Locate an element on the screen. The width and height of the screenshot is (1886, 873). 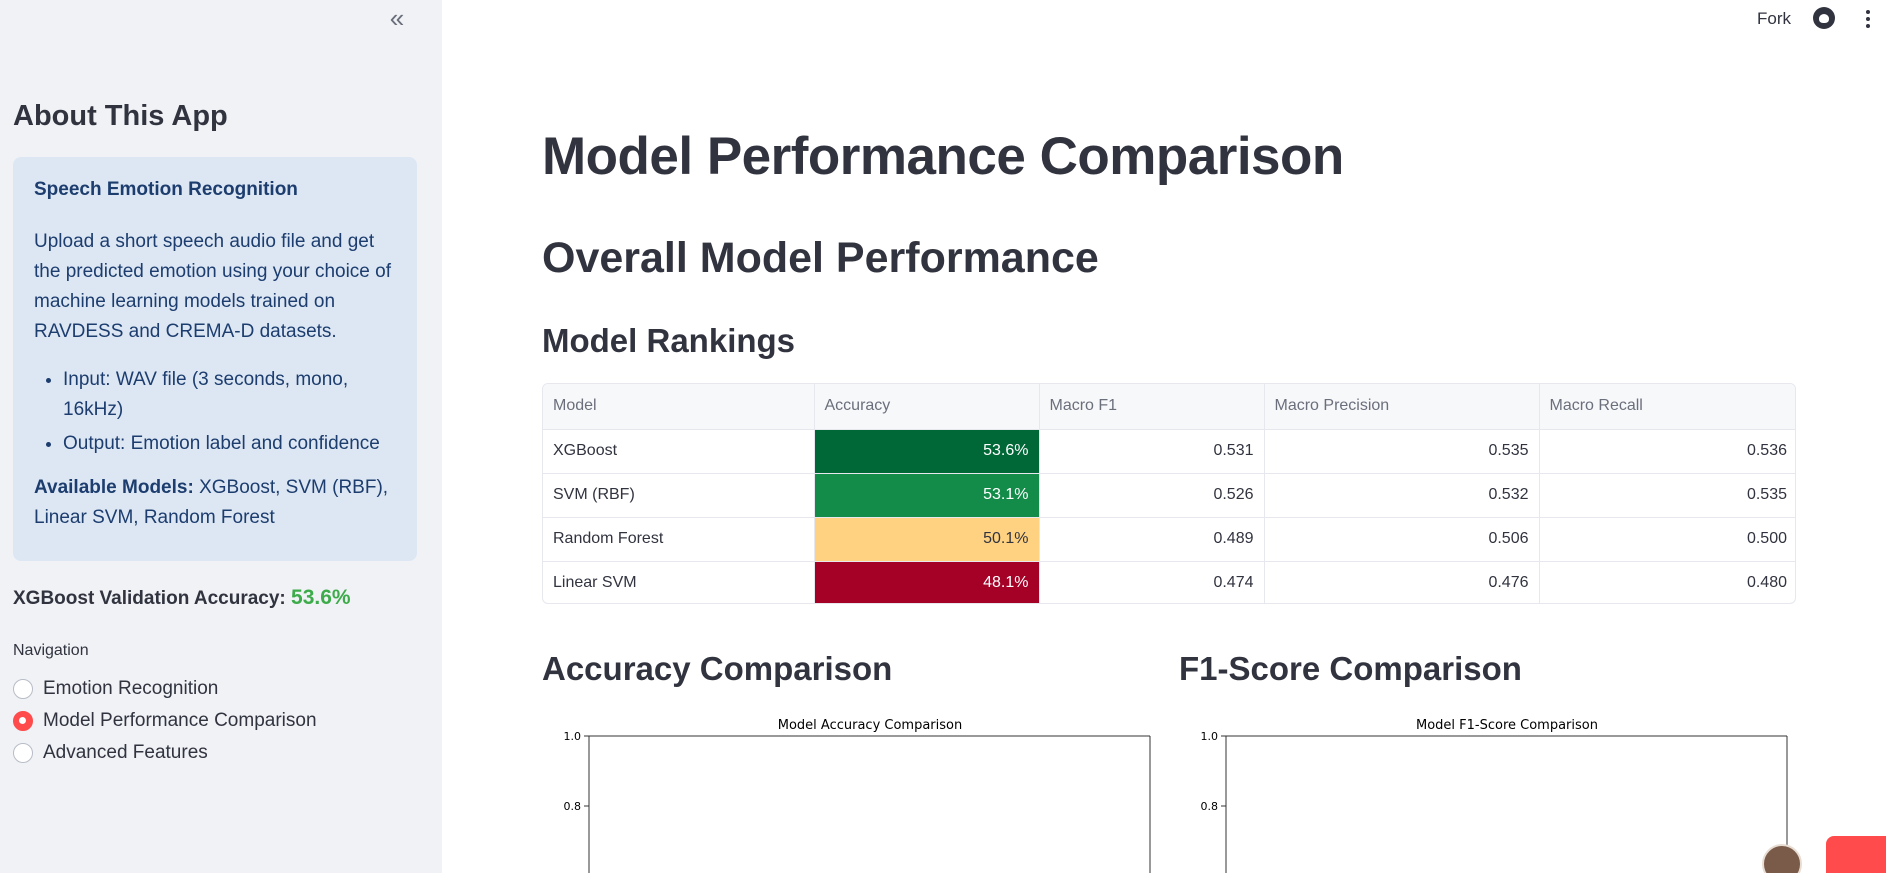
table-row: Random Forest 50.1% 0.489 0.506 0.500 is located at coordinates (1169, 539).